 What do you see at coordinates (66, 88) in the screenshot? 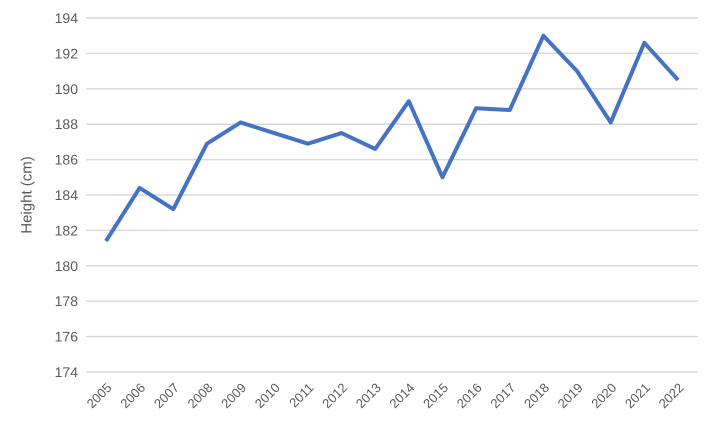
I see `y-tick-label: 190` at bounding box center [66, 88].